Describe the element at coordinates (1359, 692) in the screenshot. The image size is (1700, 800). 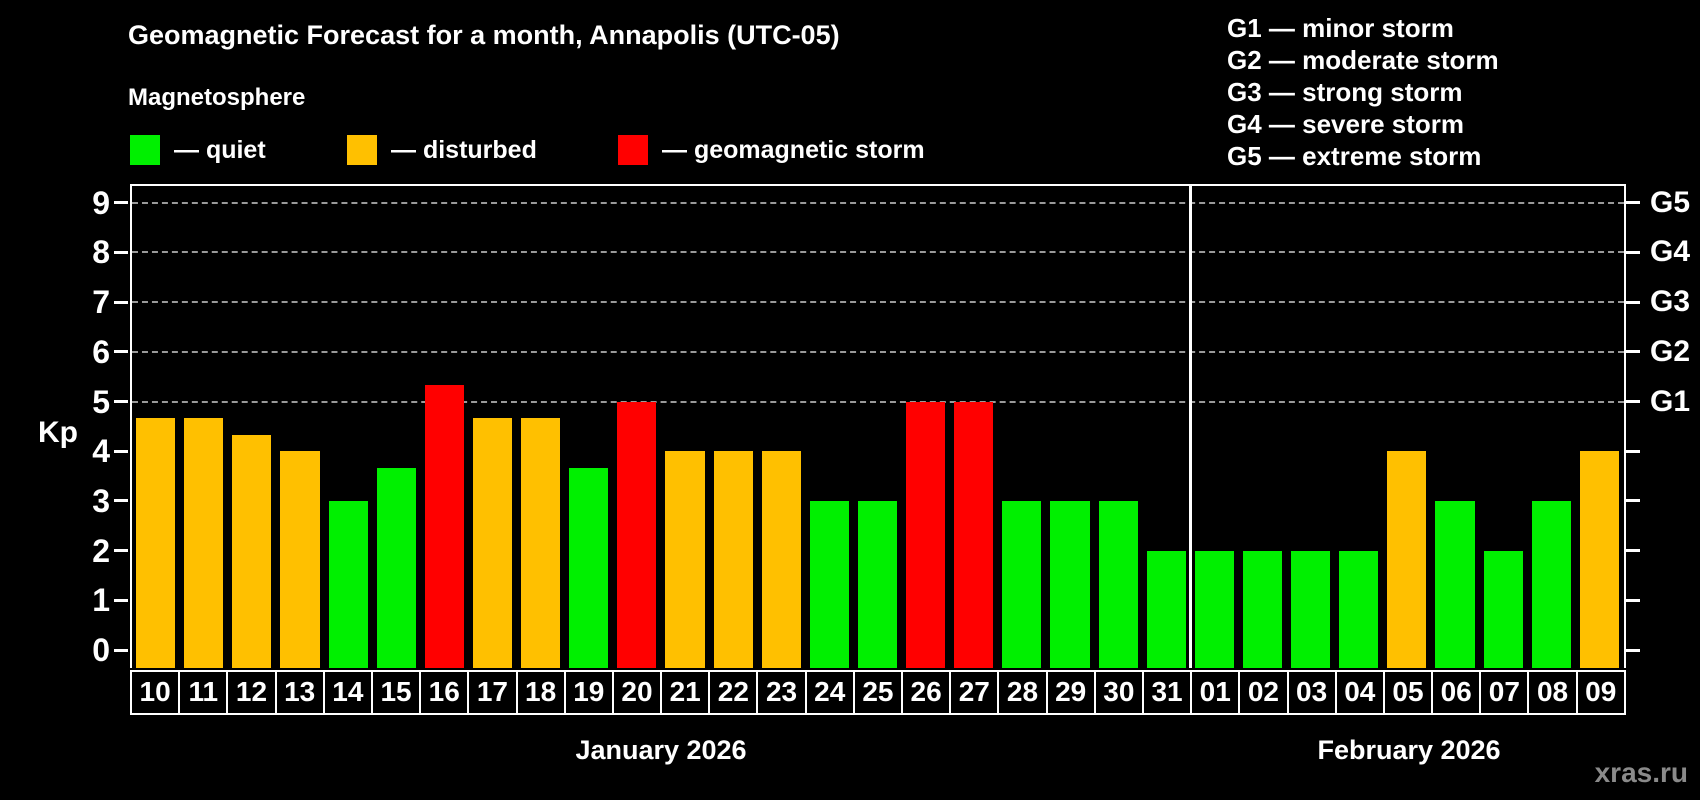
I see `day-label-cell: 04` at that location.